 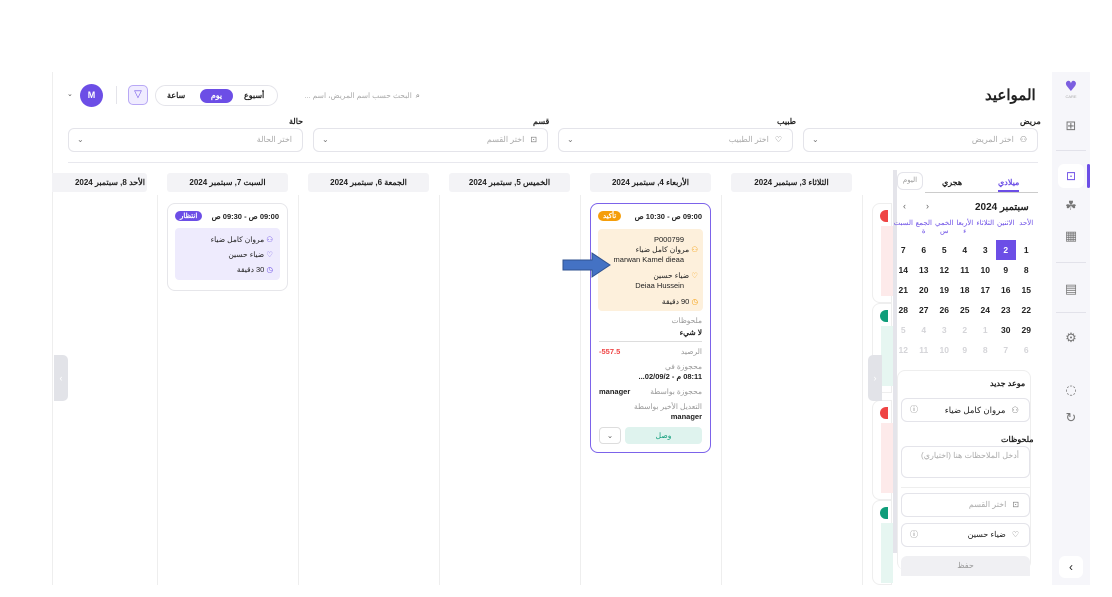 What do you see at coordinates (1071, 126) in the screenshot?
I see `dashboard-icon: ⊞` at bounding box center [1071, 126].